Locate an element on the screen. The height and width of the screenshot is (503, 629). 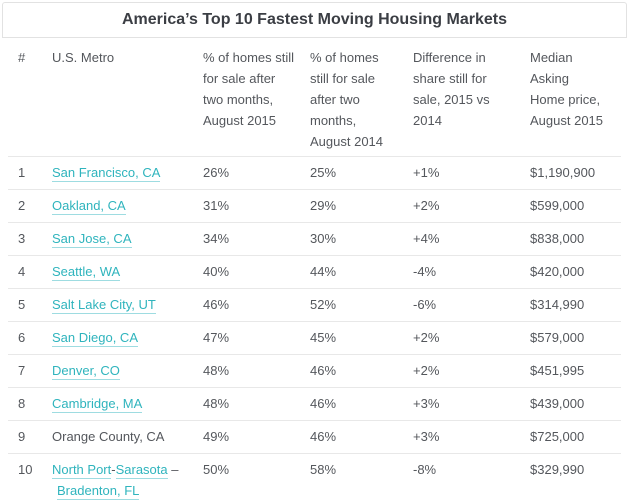
table-row: 2 Oakland, CA 31% 29% +2% $599,000 is located at coordinates (314, 206).